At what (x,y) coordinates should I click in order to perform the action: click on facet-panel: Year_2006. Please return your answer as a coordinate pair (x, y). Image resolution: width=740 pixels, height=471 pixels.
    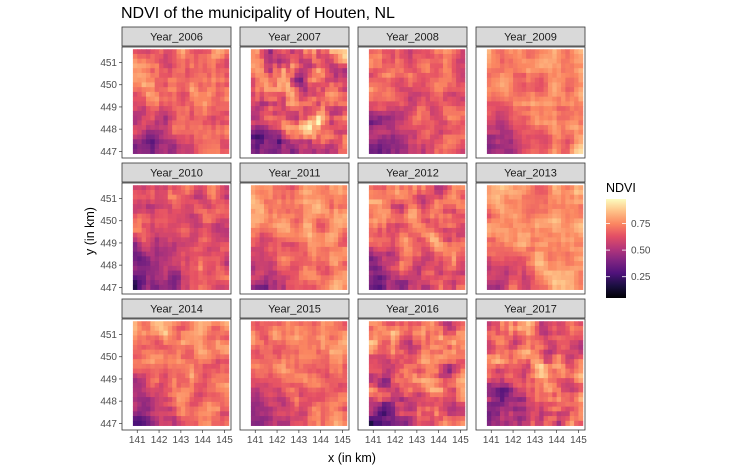
    Looking at the image, I should click on (176, 92).